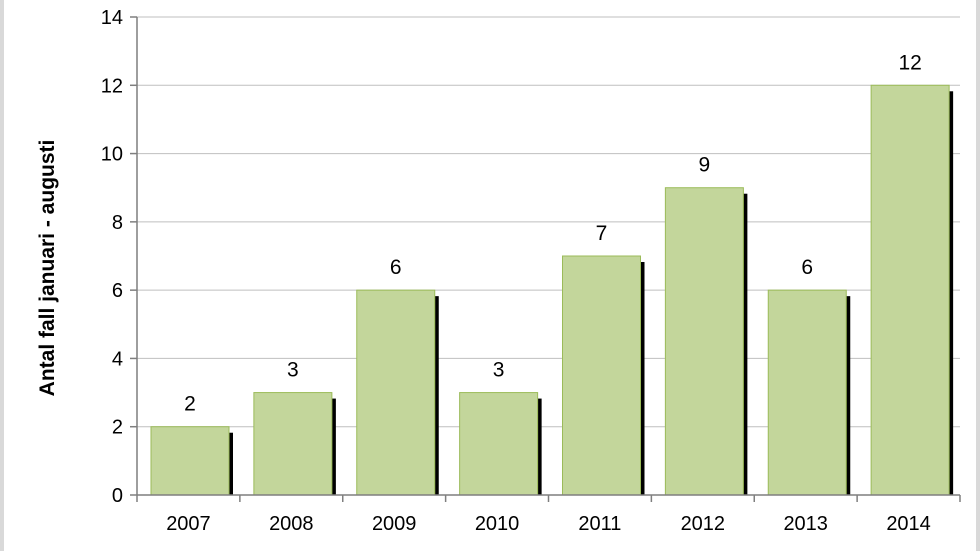 This screenshot has width=980, height=551. Describe the element at coordinates (436, 395) in the screenshot. I see `bar-shadow-2009` at that location.